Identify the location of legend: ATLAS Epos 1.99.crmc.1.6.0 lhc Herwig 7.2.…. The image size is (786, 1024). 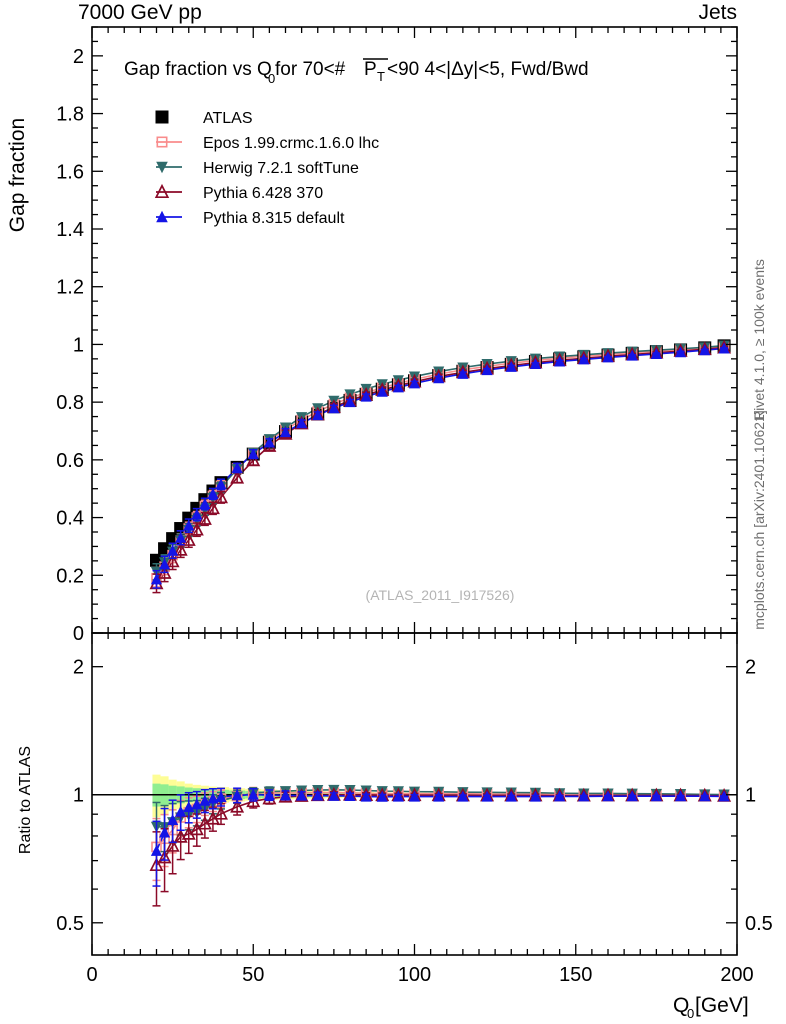
(267, 168).